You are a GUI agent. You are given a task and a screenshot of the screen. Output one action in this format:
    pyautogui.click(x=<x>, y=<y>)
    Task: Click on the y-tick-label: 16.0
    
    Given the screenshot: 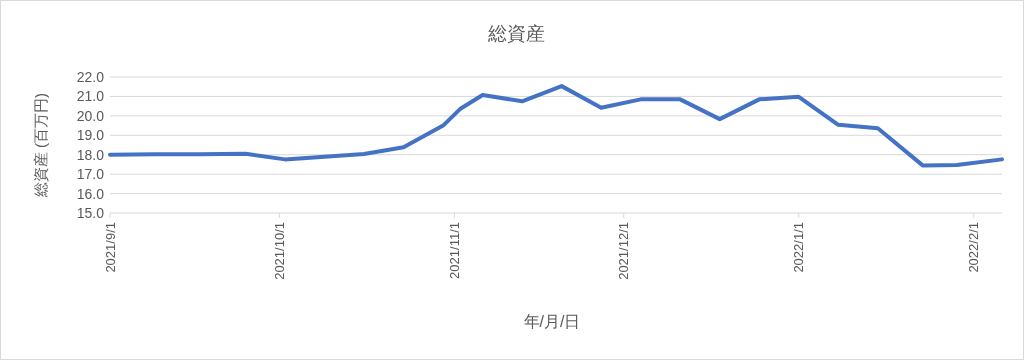 What is the action you would take?
    pyautogui.click(x=90, y=193)
    